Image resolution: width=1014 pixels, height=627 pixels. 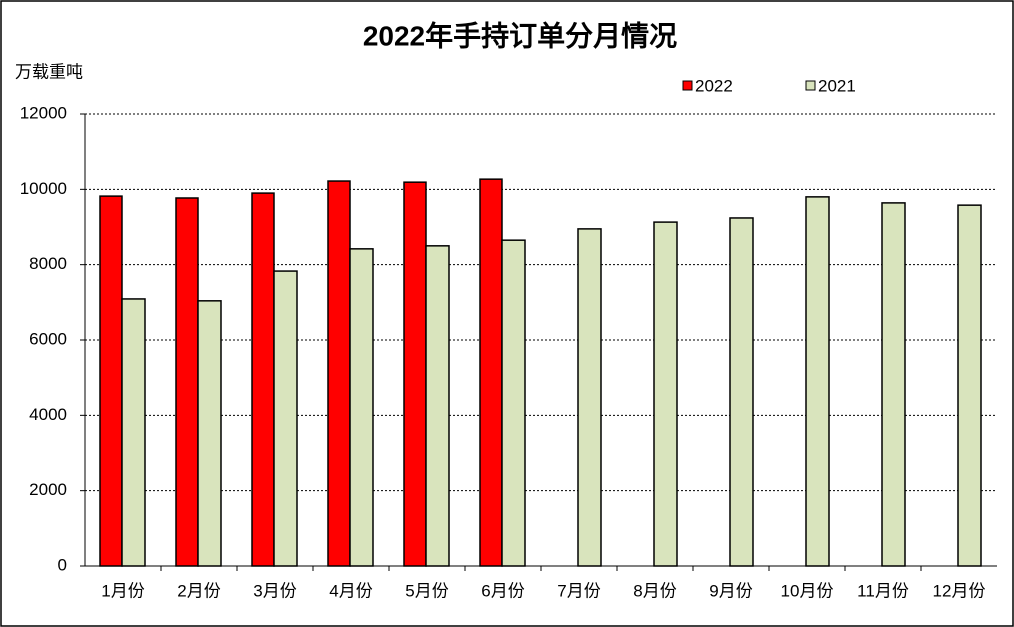 What do you see at coordinates (426, 590) in the screenshot?
I see `x-tick-label: 5月份` at bounding box center [426, 590].